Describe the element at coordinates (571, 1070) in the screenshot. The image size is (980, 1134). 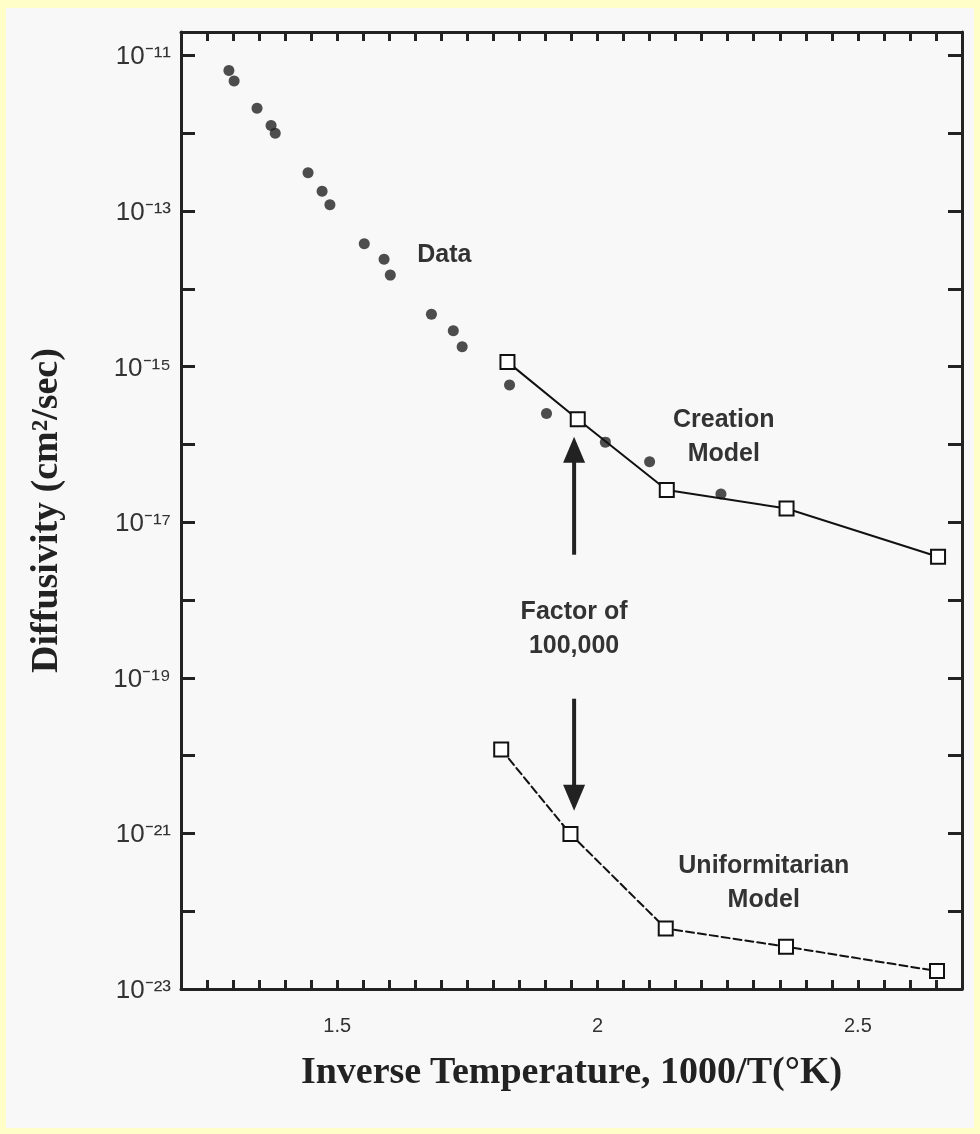
I see `x-axis-title: Inverse Temperature, 1000/T(°K)` at that location.